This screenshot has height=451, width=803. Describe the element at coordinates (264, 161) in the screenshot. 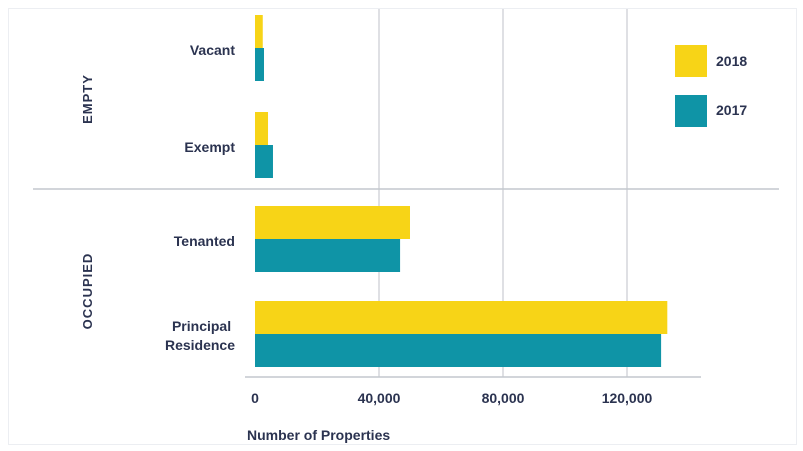

I see `bar-exempt-2017` at that location.